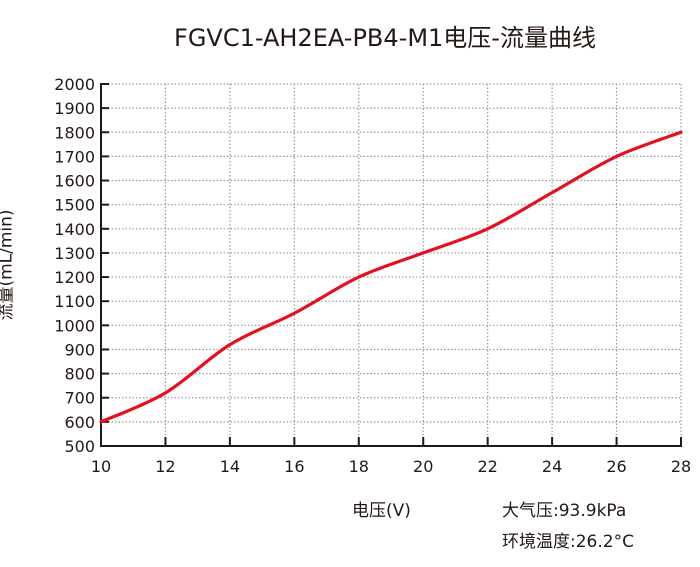 The height and width of the screenshot is (567, 700). What do you see at coordinates (681, 466) in the screenshot?
I see `x-tick-label: 28` at bounding box center [681, 466].